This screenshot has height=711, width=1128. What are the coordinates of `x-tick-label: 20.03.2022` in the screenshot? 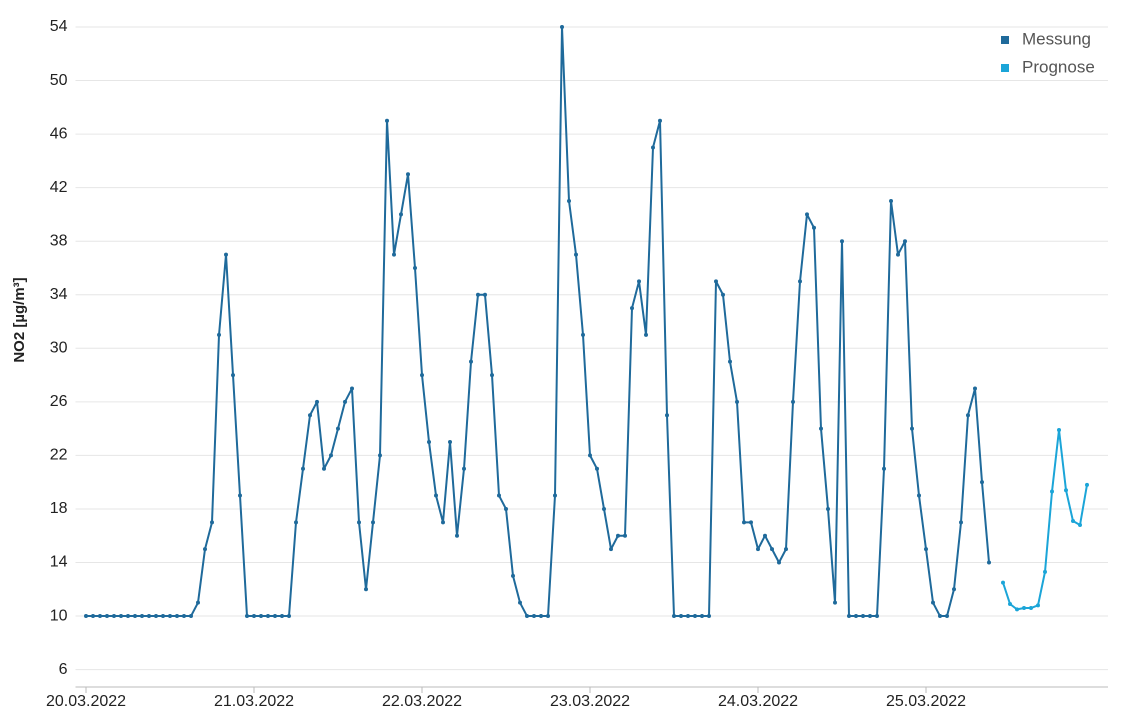 It's located at (86, 701).